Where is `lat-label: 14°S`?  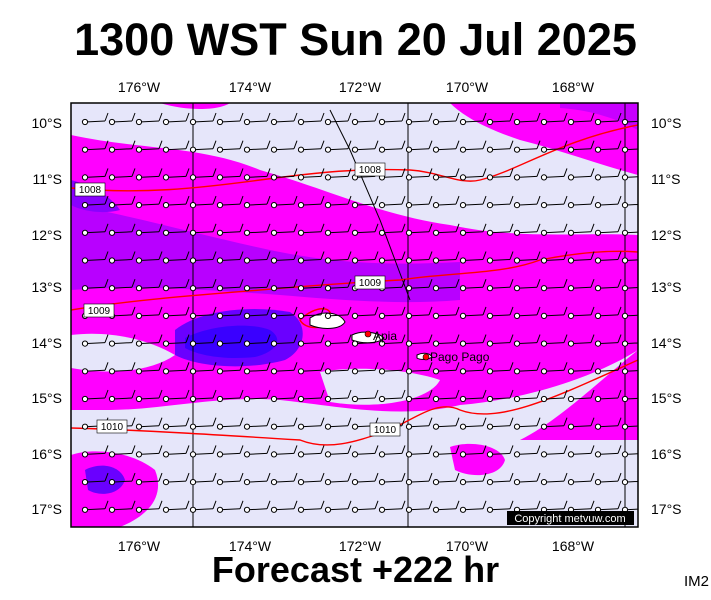 lat-label: 14°S is located at coordinates (666, 343).